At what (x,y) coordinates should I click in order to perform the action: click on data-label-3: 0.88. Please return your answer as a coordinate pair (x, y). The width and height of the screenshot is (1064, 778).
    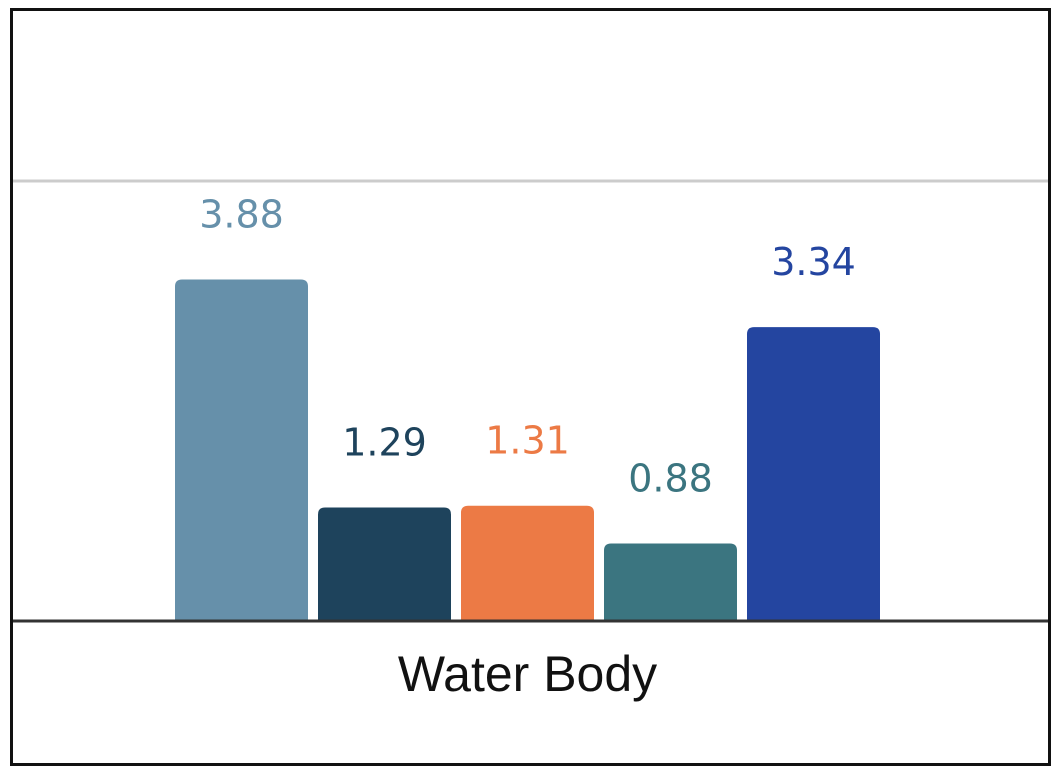
    Looking at the image, I should click on (670, 479).